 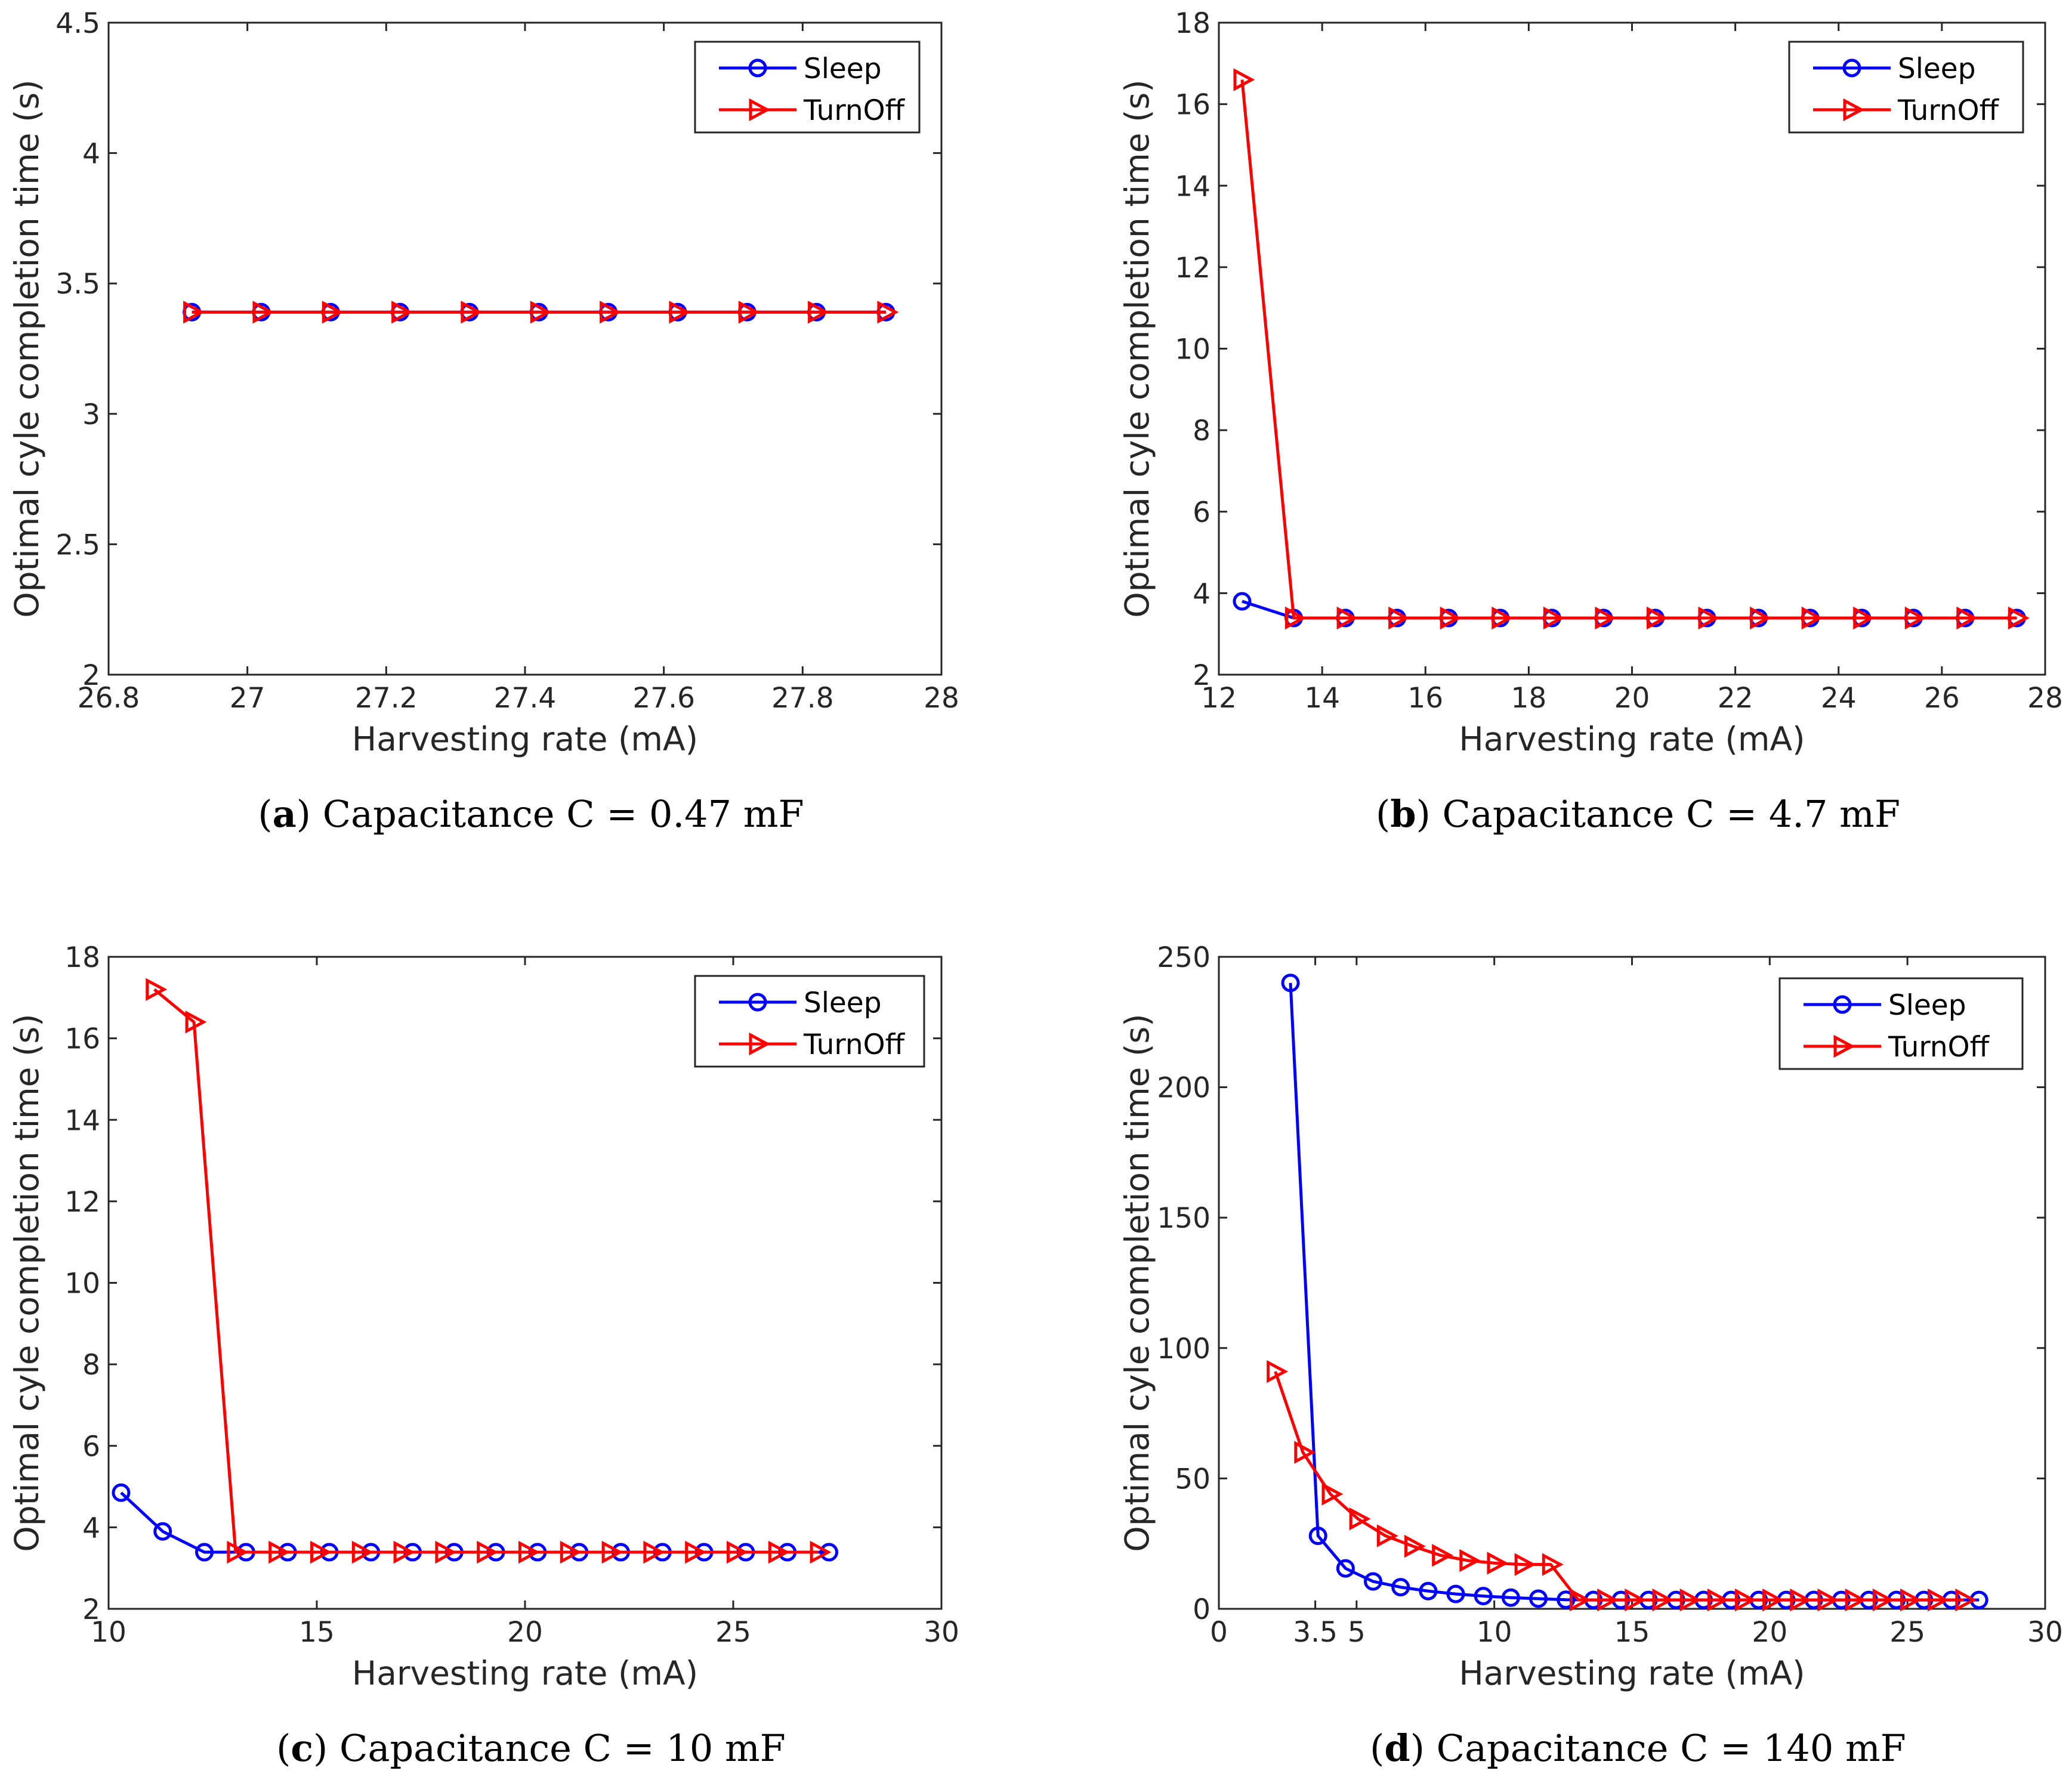 What do you see at coordinates (664, 698) in the screenshot?
I see `x-tick-label: 27.6` at bounding box center [664, 698].